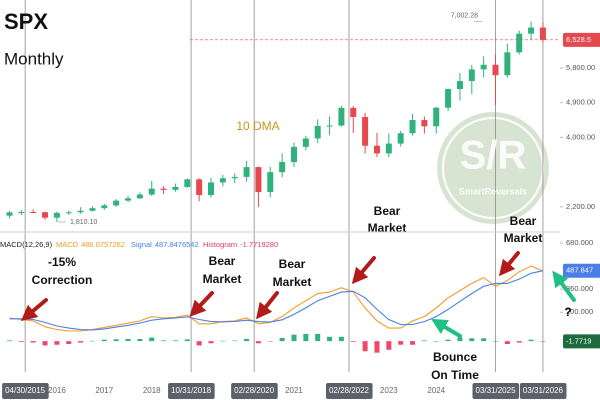  What do you see at coordinates (240, 244) in the screenshot?
I see `legend-entry: Histogram -1.7719280` at bounding box center [240, 244].